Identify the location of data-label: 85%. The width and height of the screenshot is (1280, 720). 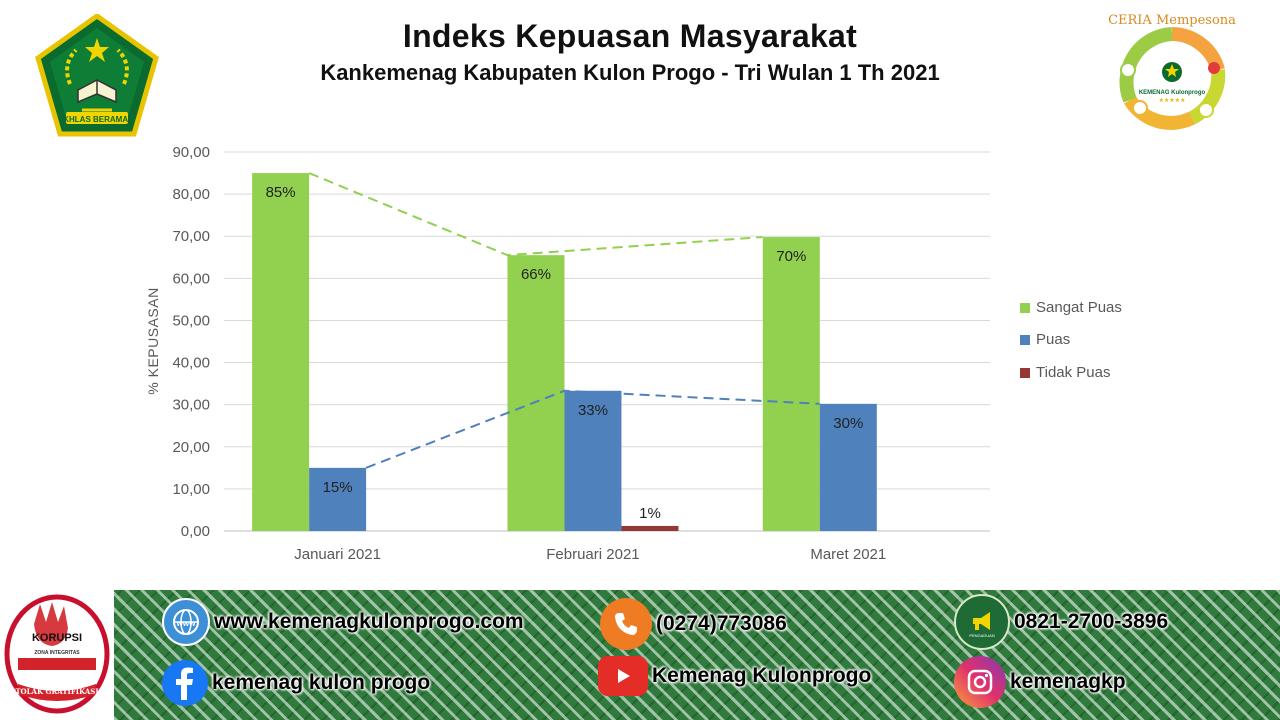
(281, 192).